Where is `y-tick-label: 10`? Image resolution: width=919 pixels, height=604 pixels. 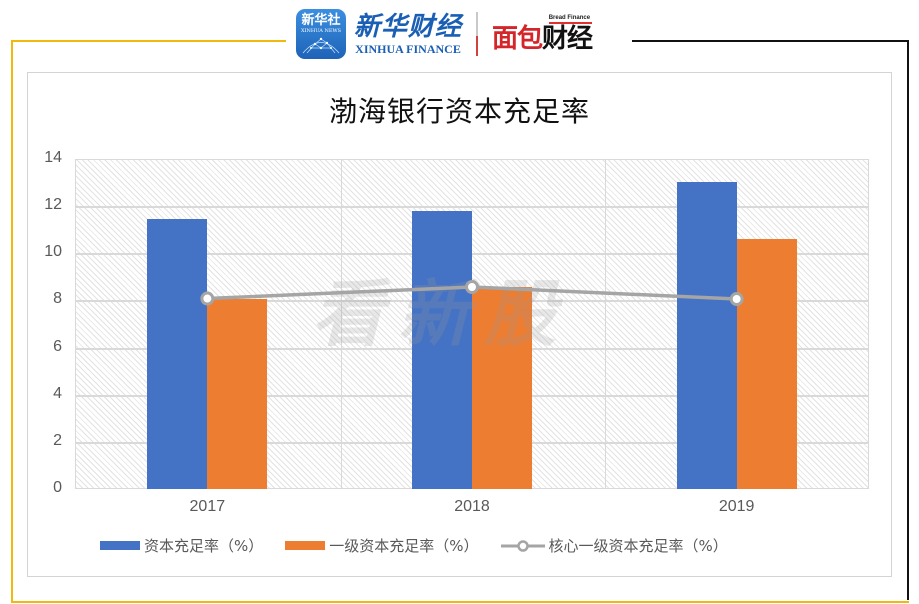 y-tick-label: 10 is located at coordinates (53, 252).